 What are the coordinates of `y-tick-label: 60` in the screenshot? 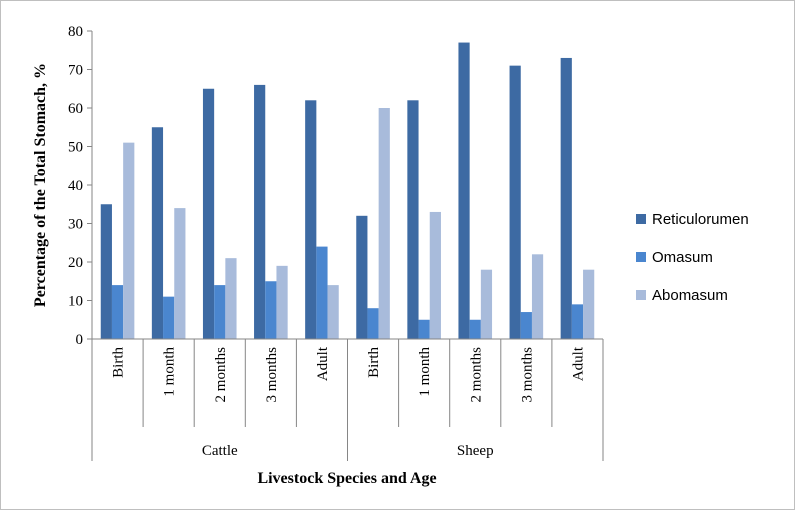 It's located at (75, 109).